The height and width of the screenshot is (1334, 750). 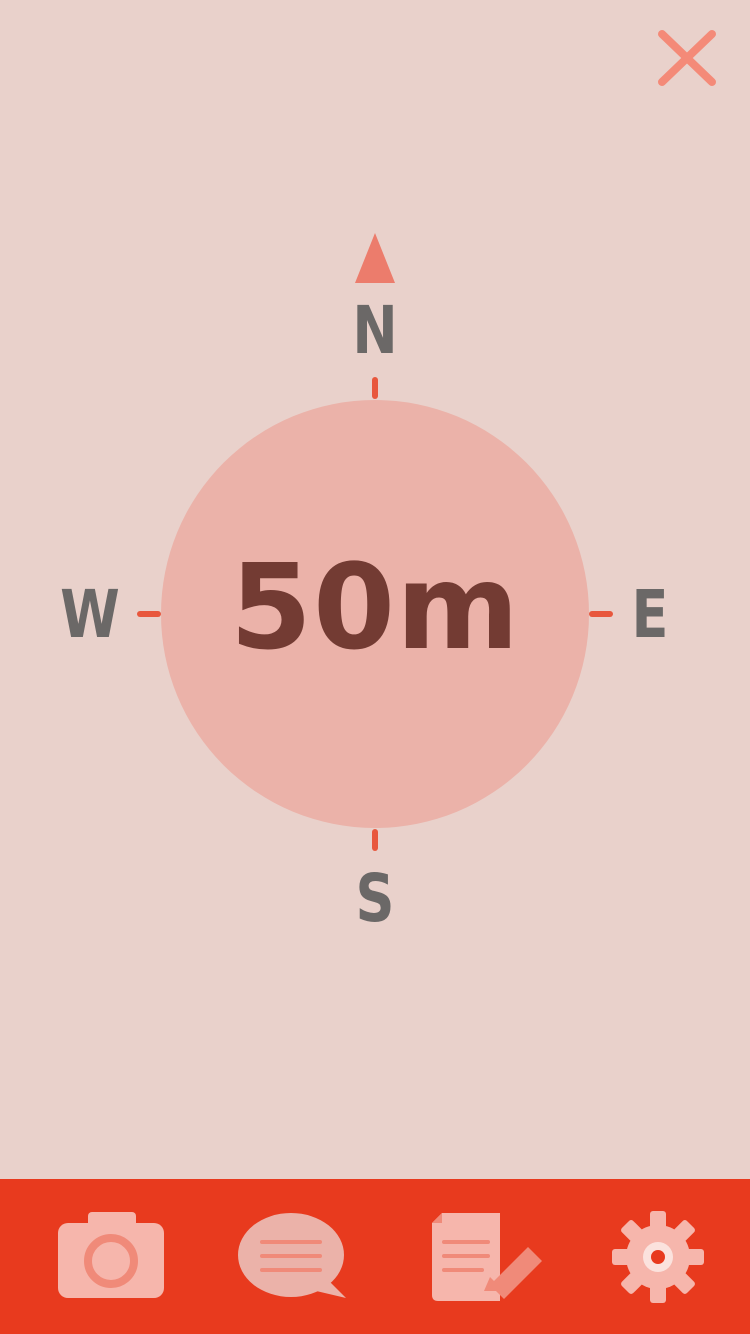 I want to click on tab-notes, so click(x=485, y=1256).